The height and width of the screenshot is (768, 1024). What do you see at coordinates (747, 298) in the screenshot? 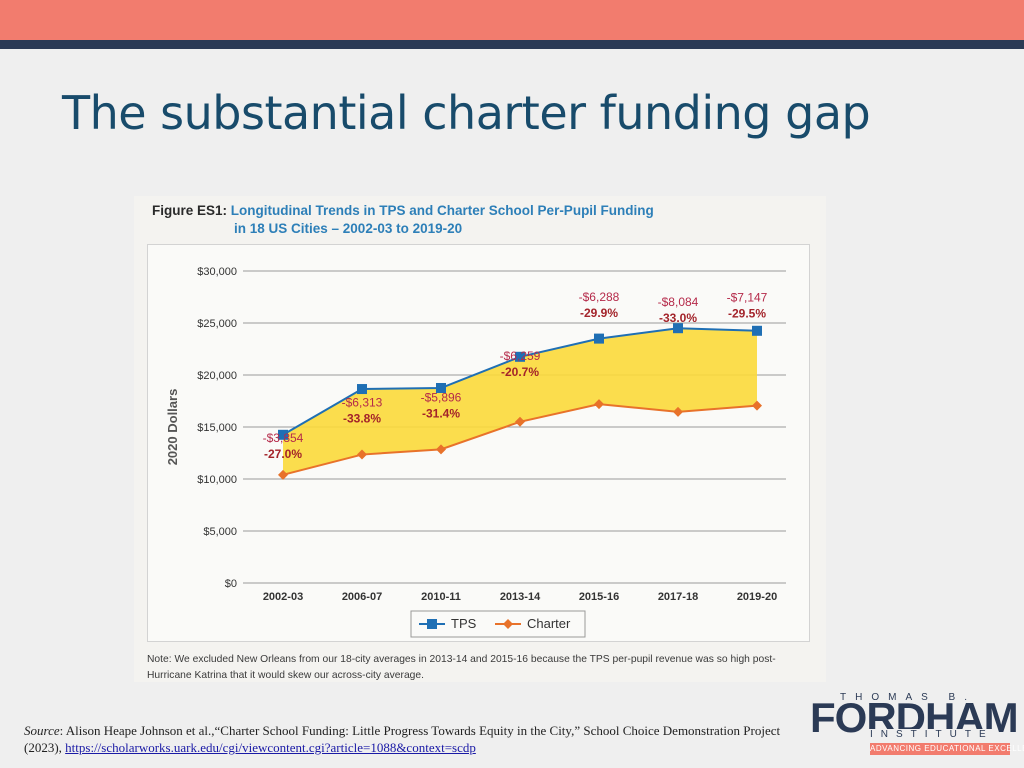
I see `gap-amount-label: -$7,147` at bounding box center [747, 298].